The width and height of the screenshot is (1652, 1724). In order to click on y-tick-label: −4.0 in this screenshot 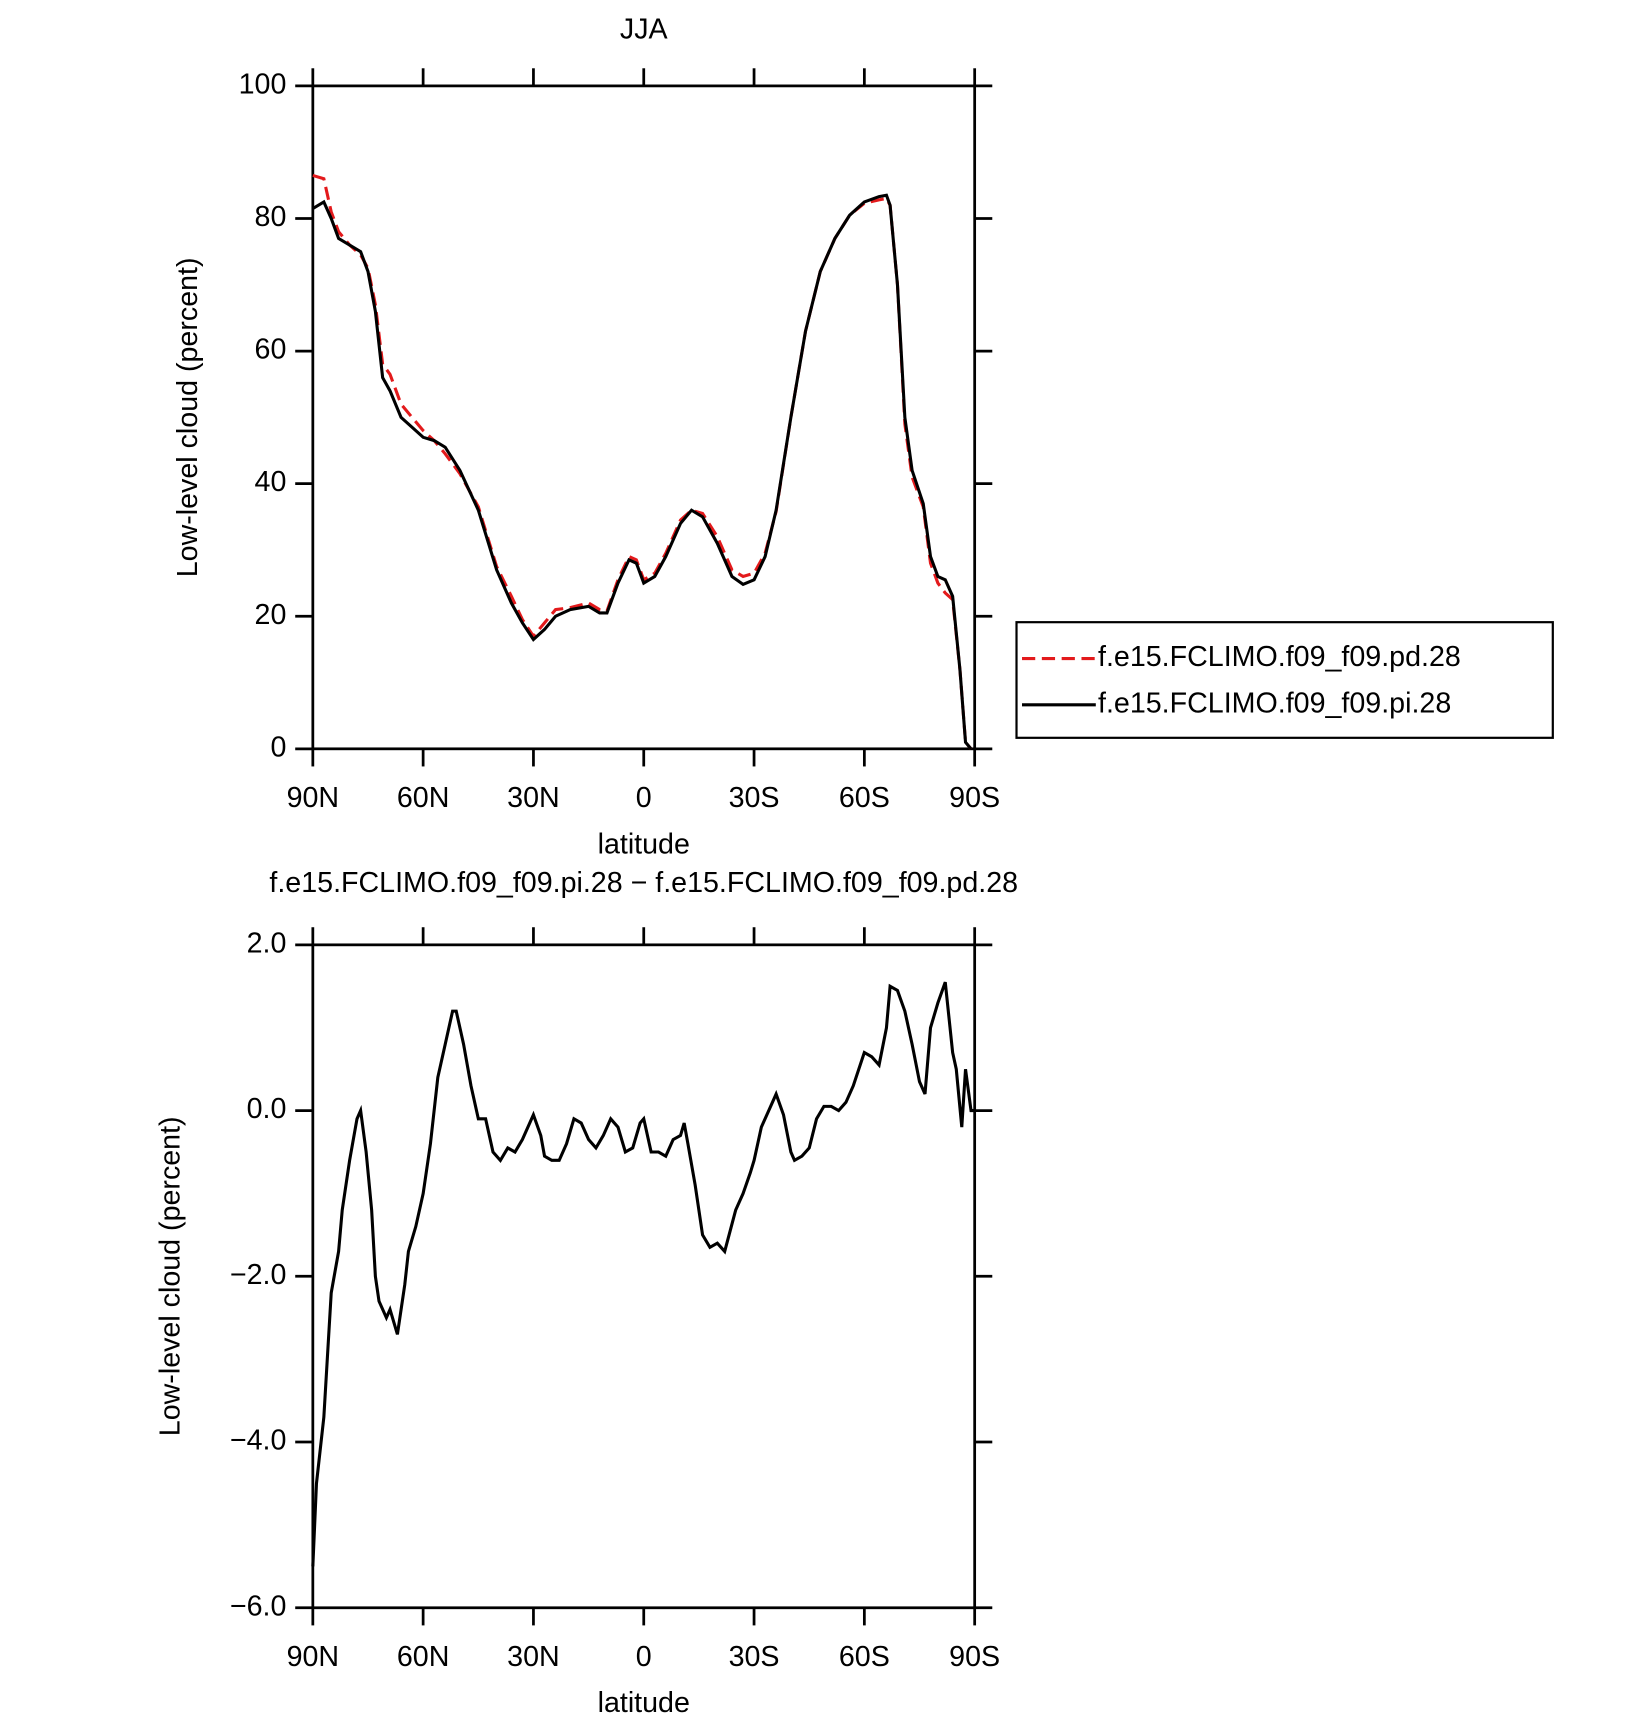, I will do `click(258, 1441)`.